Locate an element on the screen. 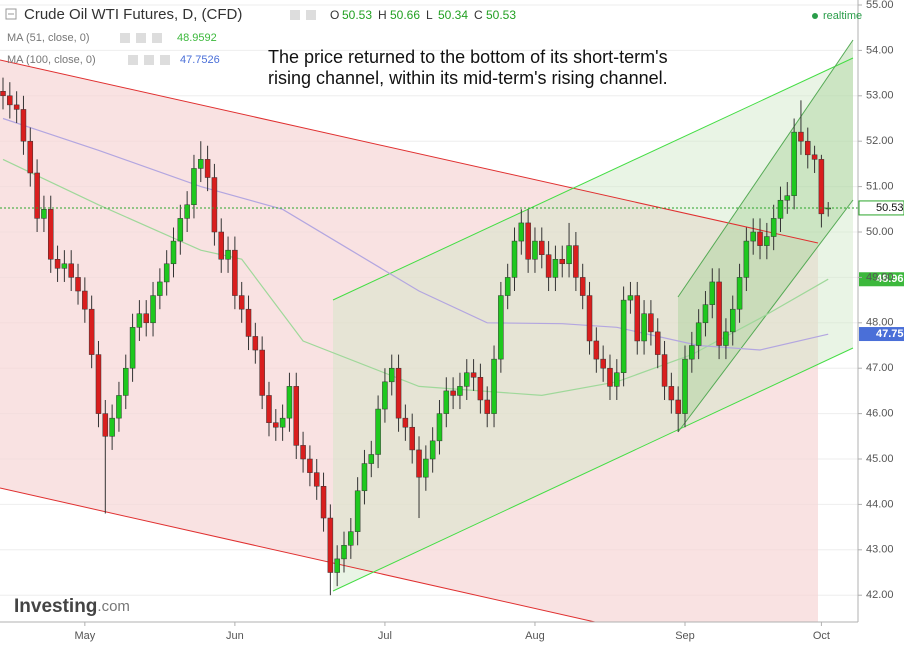  short-channel-lower is located at coordinates (765, 316).